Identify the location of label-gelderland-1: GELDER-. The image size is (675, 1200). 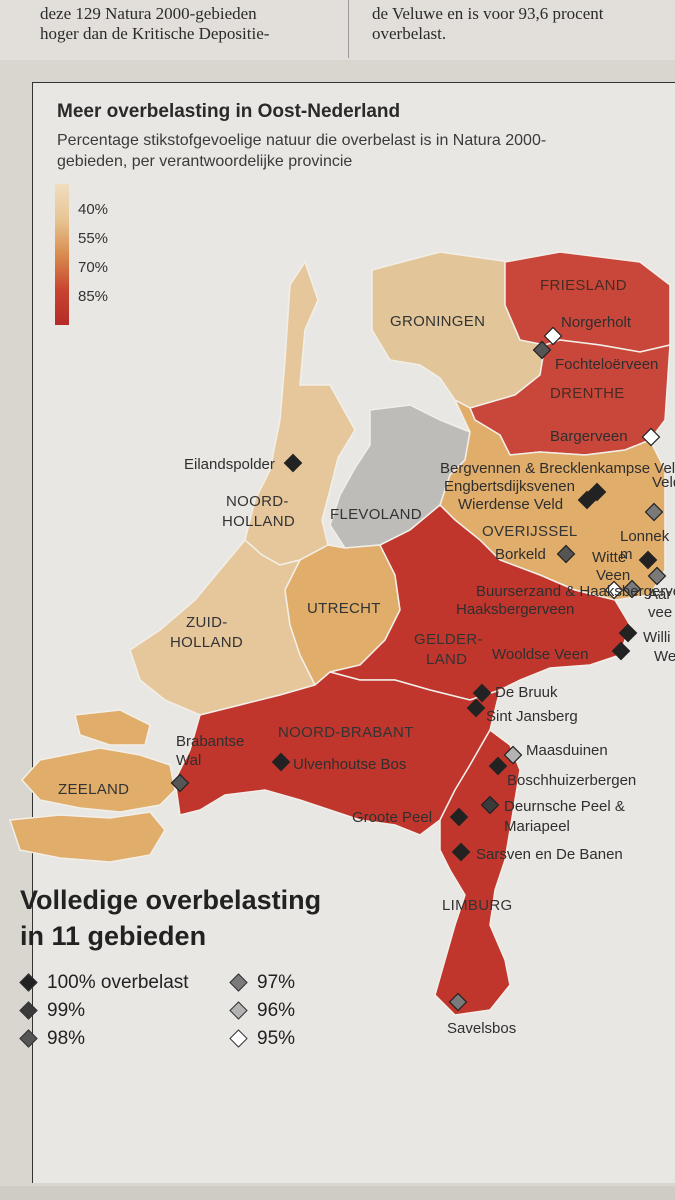
(448, 639).